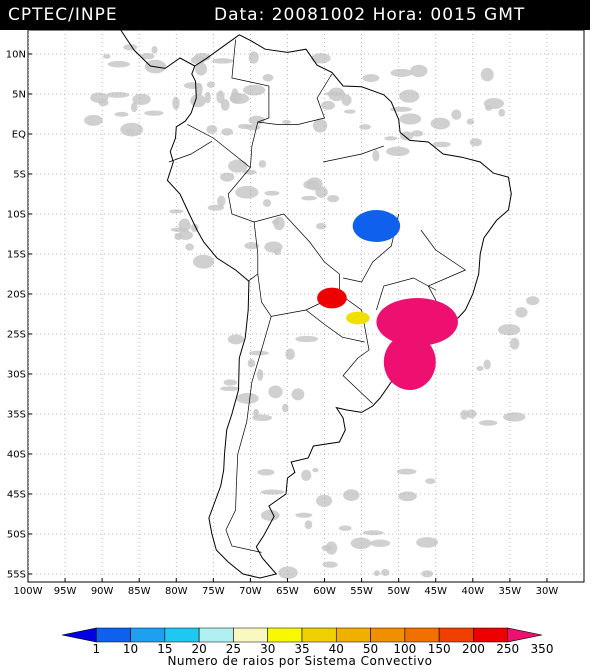 The width and height of the screenshot is (600, 670). Describe the element at coordinates (370, 649) in the screenshot. I see `colorbar-label: 50` at that location.